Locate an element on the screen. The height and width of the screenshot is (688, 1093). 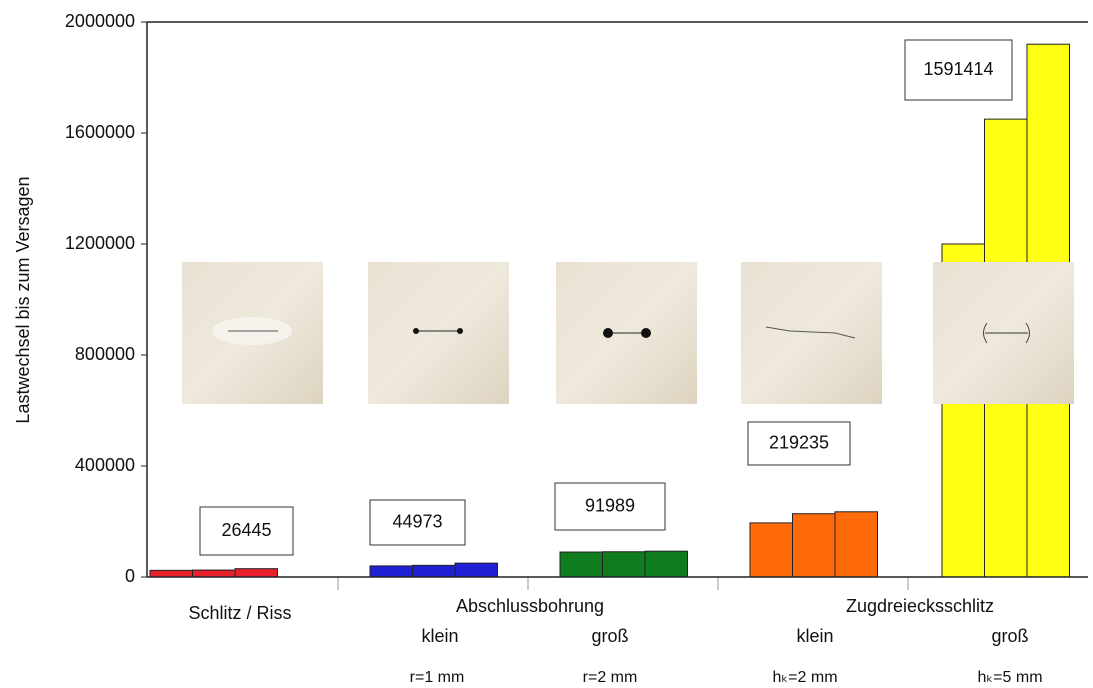
mean-label: 219235 is located at coordinates (799, 442).